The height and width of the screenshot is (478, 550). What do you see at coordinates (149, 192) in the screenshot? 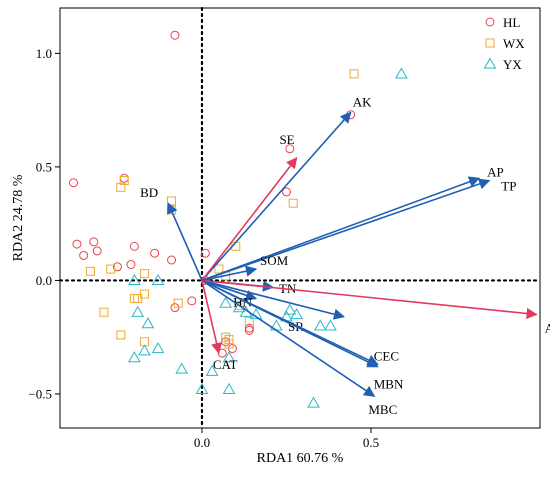
I see `vector-label-bd: BD` at bounding box center [149, 192].